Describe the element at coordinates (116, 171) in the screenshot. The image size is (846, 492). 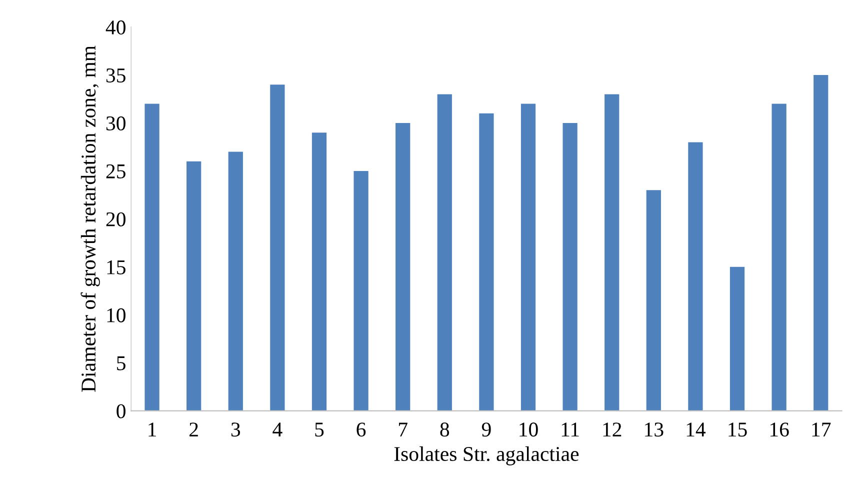
I see `y-tick-label: 25` at that location.